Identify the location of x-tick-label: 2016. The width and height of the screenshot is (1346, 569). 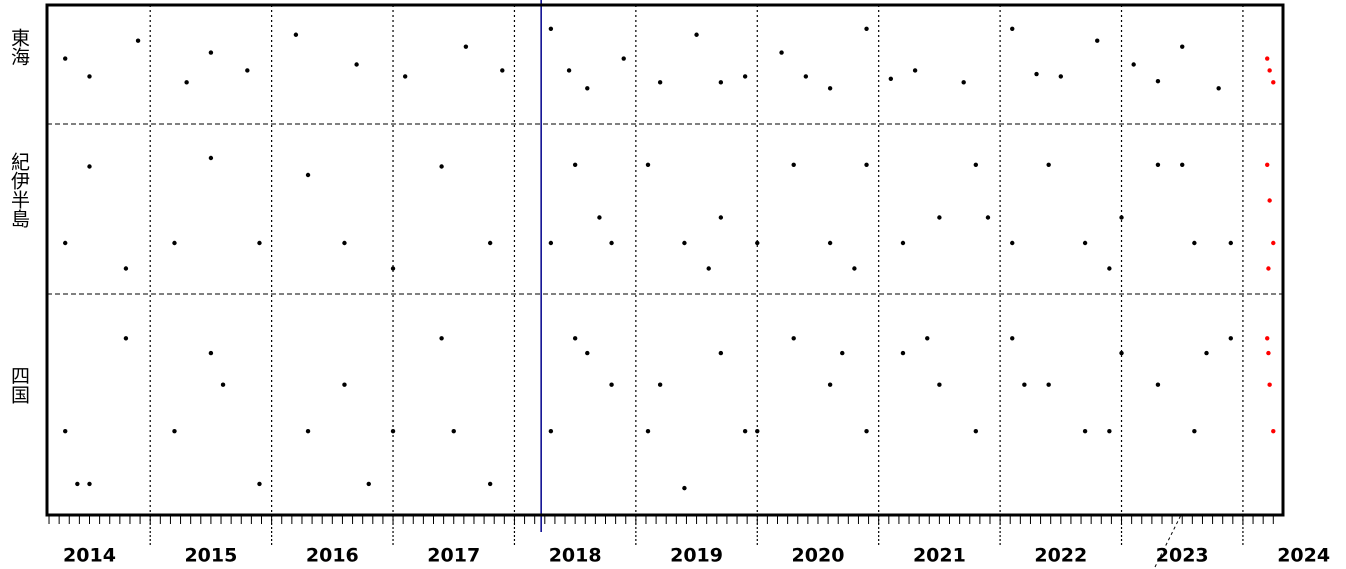
(332, 556).